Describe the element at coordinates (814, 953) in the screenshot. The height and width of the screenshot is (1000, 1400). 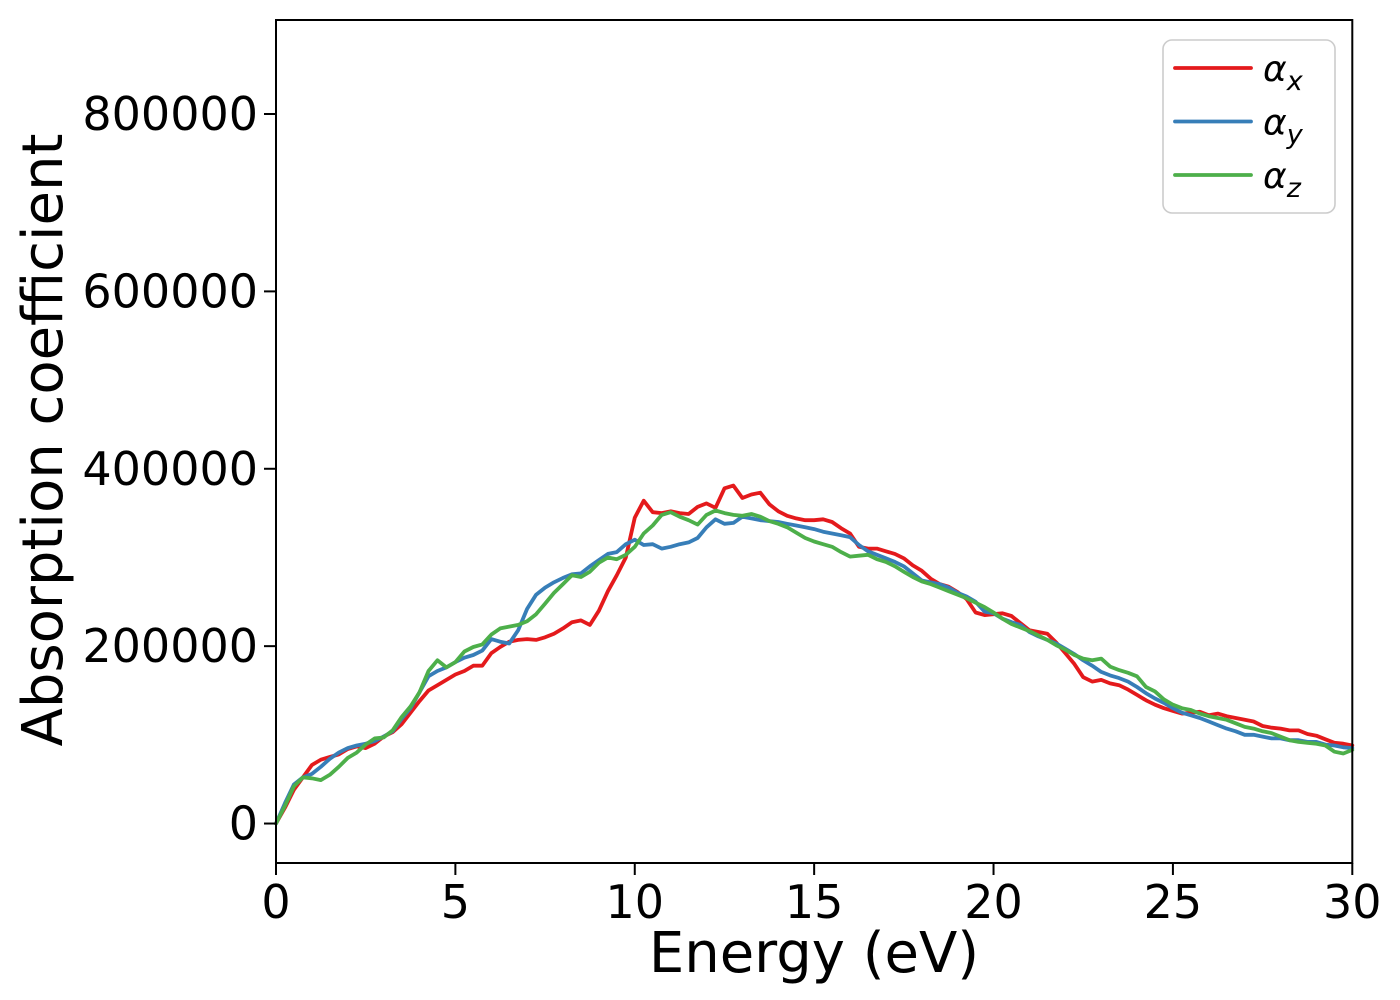
I see `x-axis-label: Energy (eV)` at that location.